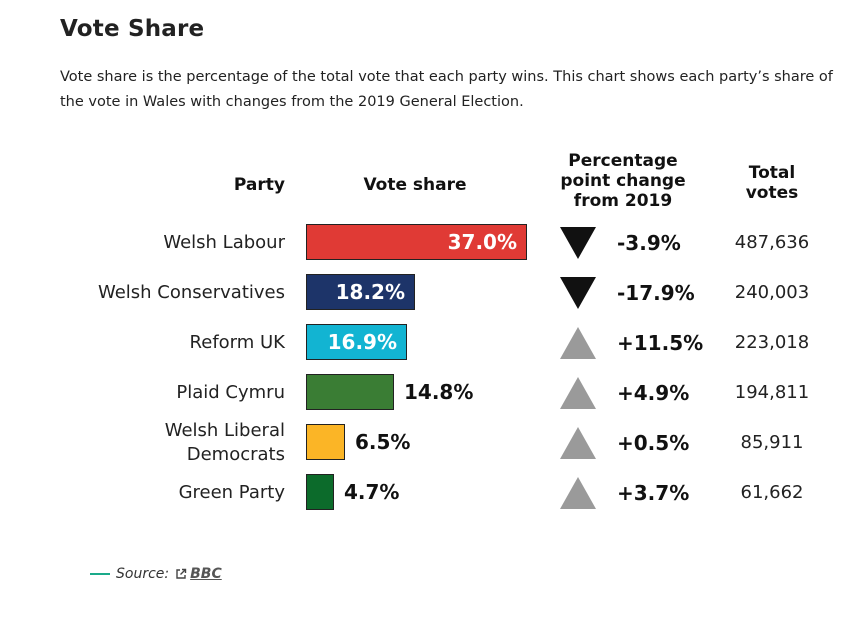 This screenshot has height=623, width=847. Describe the element at coordinates (439, 392) in the screenshot. I see `vote-share-label: 14.8%` at that location.